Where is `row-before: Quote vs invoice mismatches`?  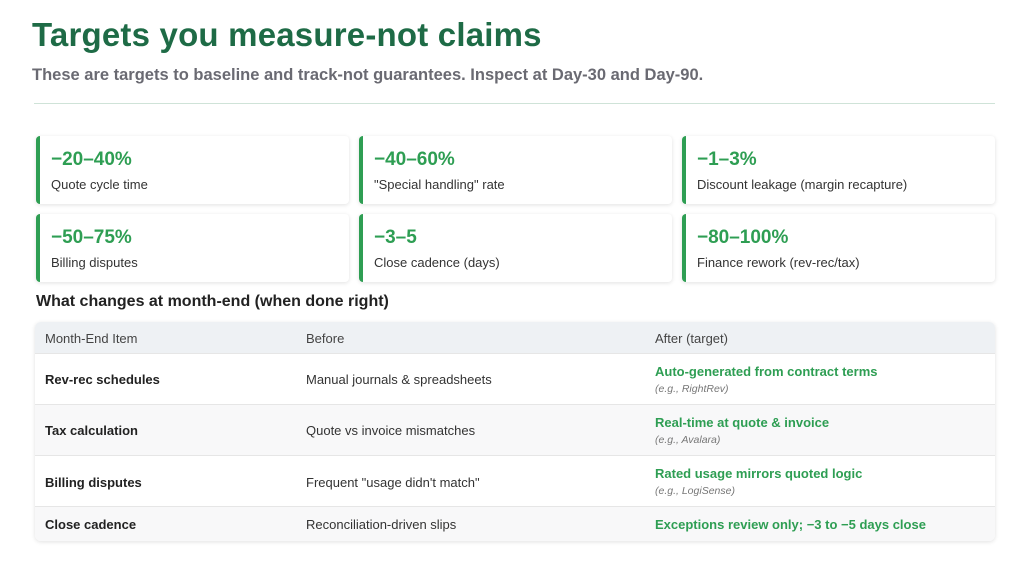 row-before: Quote vs invoice mismatches is located at coordinates (391, 430).